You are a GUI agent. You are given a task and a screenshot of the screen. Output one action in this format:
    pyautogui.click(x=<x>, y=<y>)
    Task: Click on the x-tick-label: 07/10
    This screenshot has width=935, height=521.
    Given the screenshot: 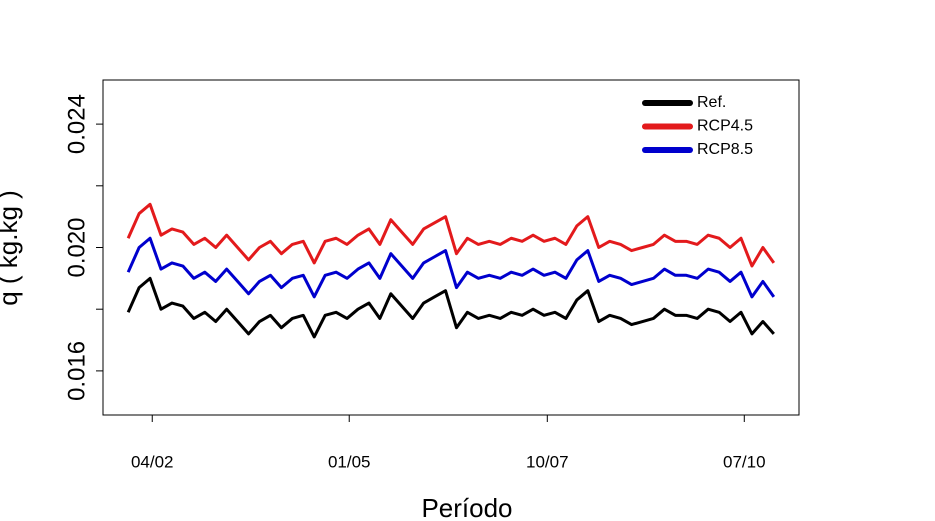 What is the action you would take?
    pyautogui.click(x=744, y=461)
    